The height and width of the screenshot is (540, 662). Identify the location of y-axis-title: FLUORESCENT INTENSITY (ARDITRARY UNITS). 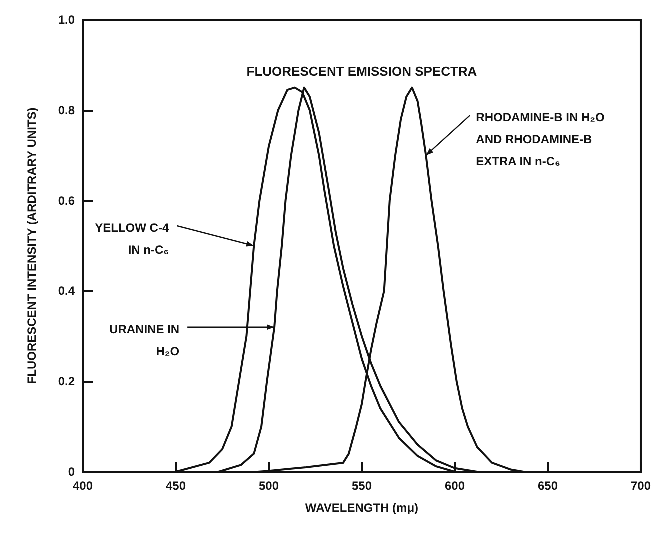
(32, 246).